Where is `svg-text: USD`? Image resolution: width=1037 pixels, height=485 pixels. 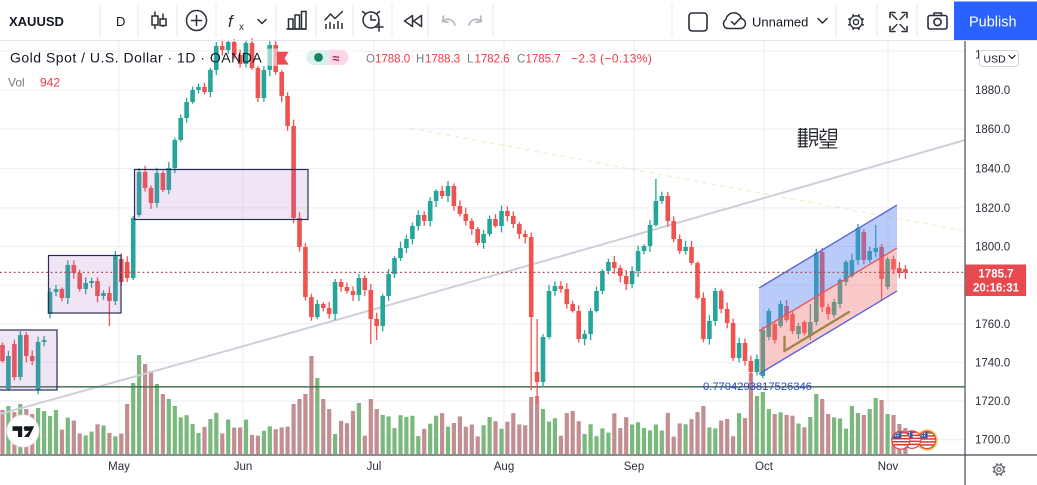 svg-text: USD is located at coordinates (995, 60).